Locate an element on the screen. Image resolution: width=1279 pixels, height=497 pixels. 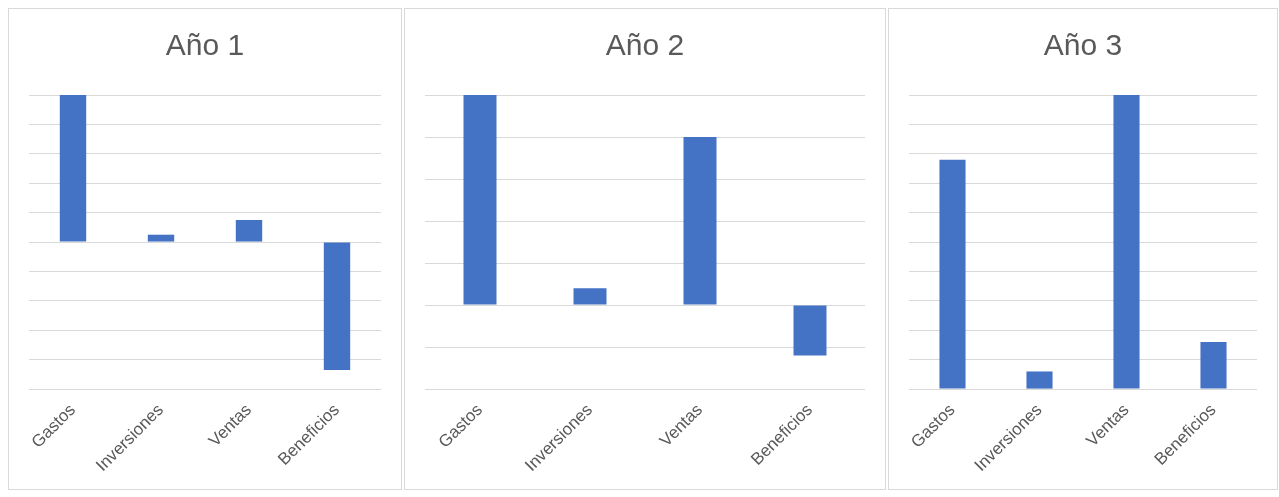
chart-title: Año 2 is located at coordinates (645, 45).